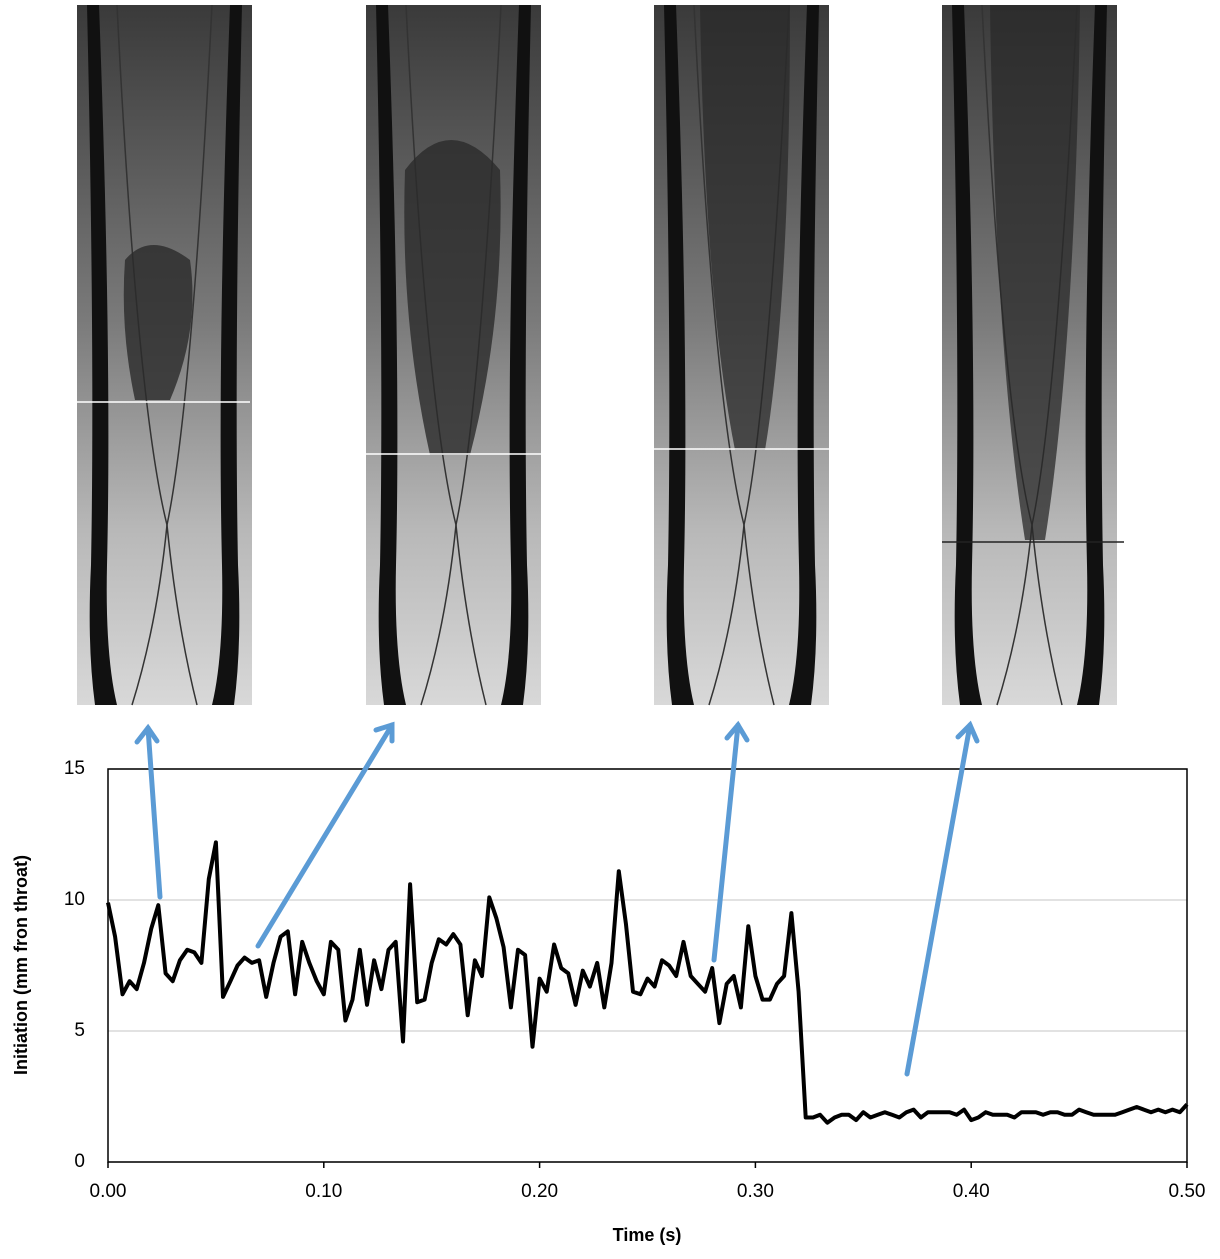 This screenshot has height=1259, width=1220. What do you see at coordinates (539, 1191) in the screenshot?
I see `x-tick-label: 0.20` at bounding box center [539, 1191].